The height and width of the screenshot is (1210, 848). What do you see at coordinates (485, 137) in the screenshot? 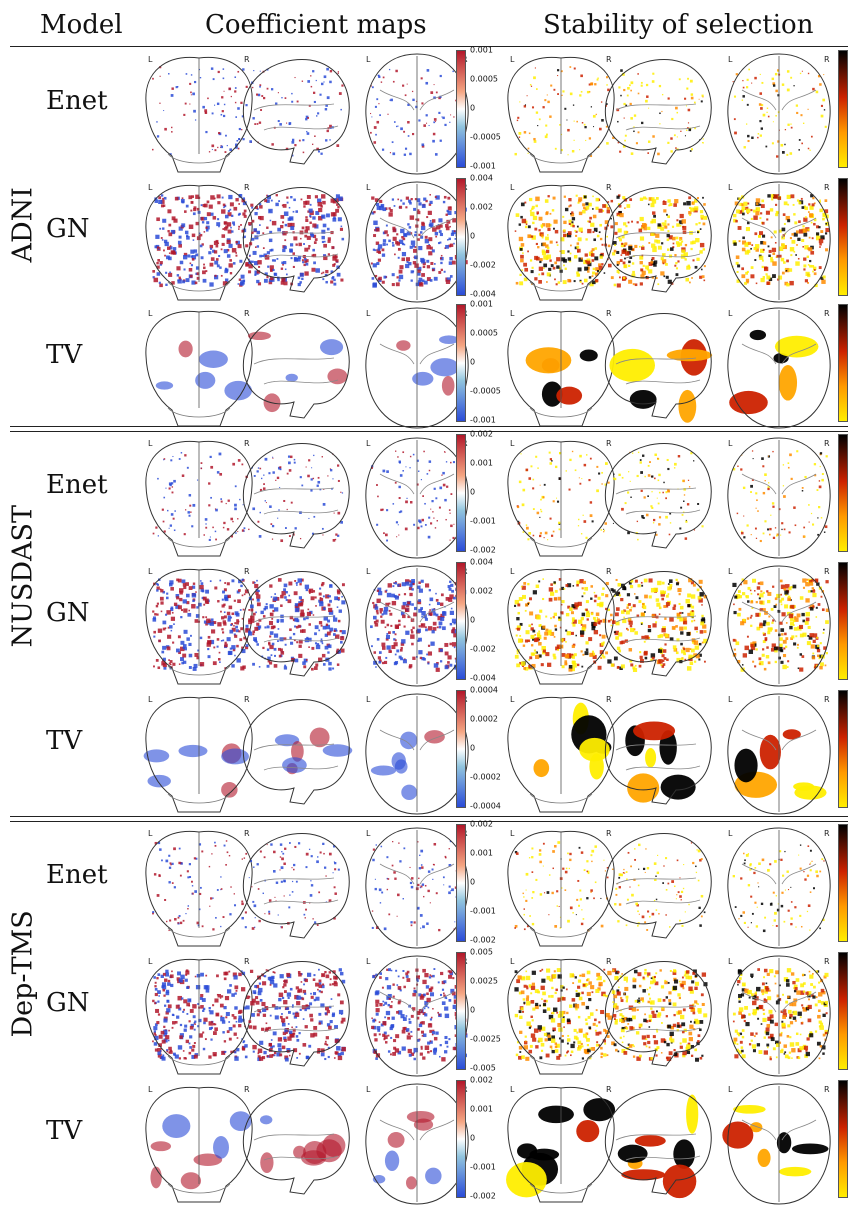
I see `colorbar-tick-label: -0.0005` at bounding box center [485, 137].